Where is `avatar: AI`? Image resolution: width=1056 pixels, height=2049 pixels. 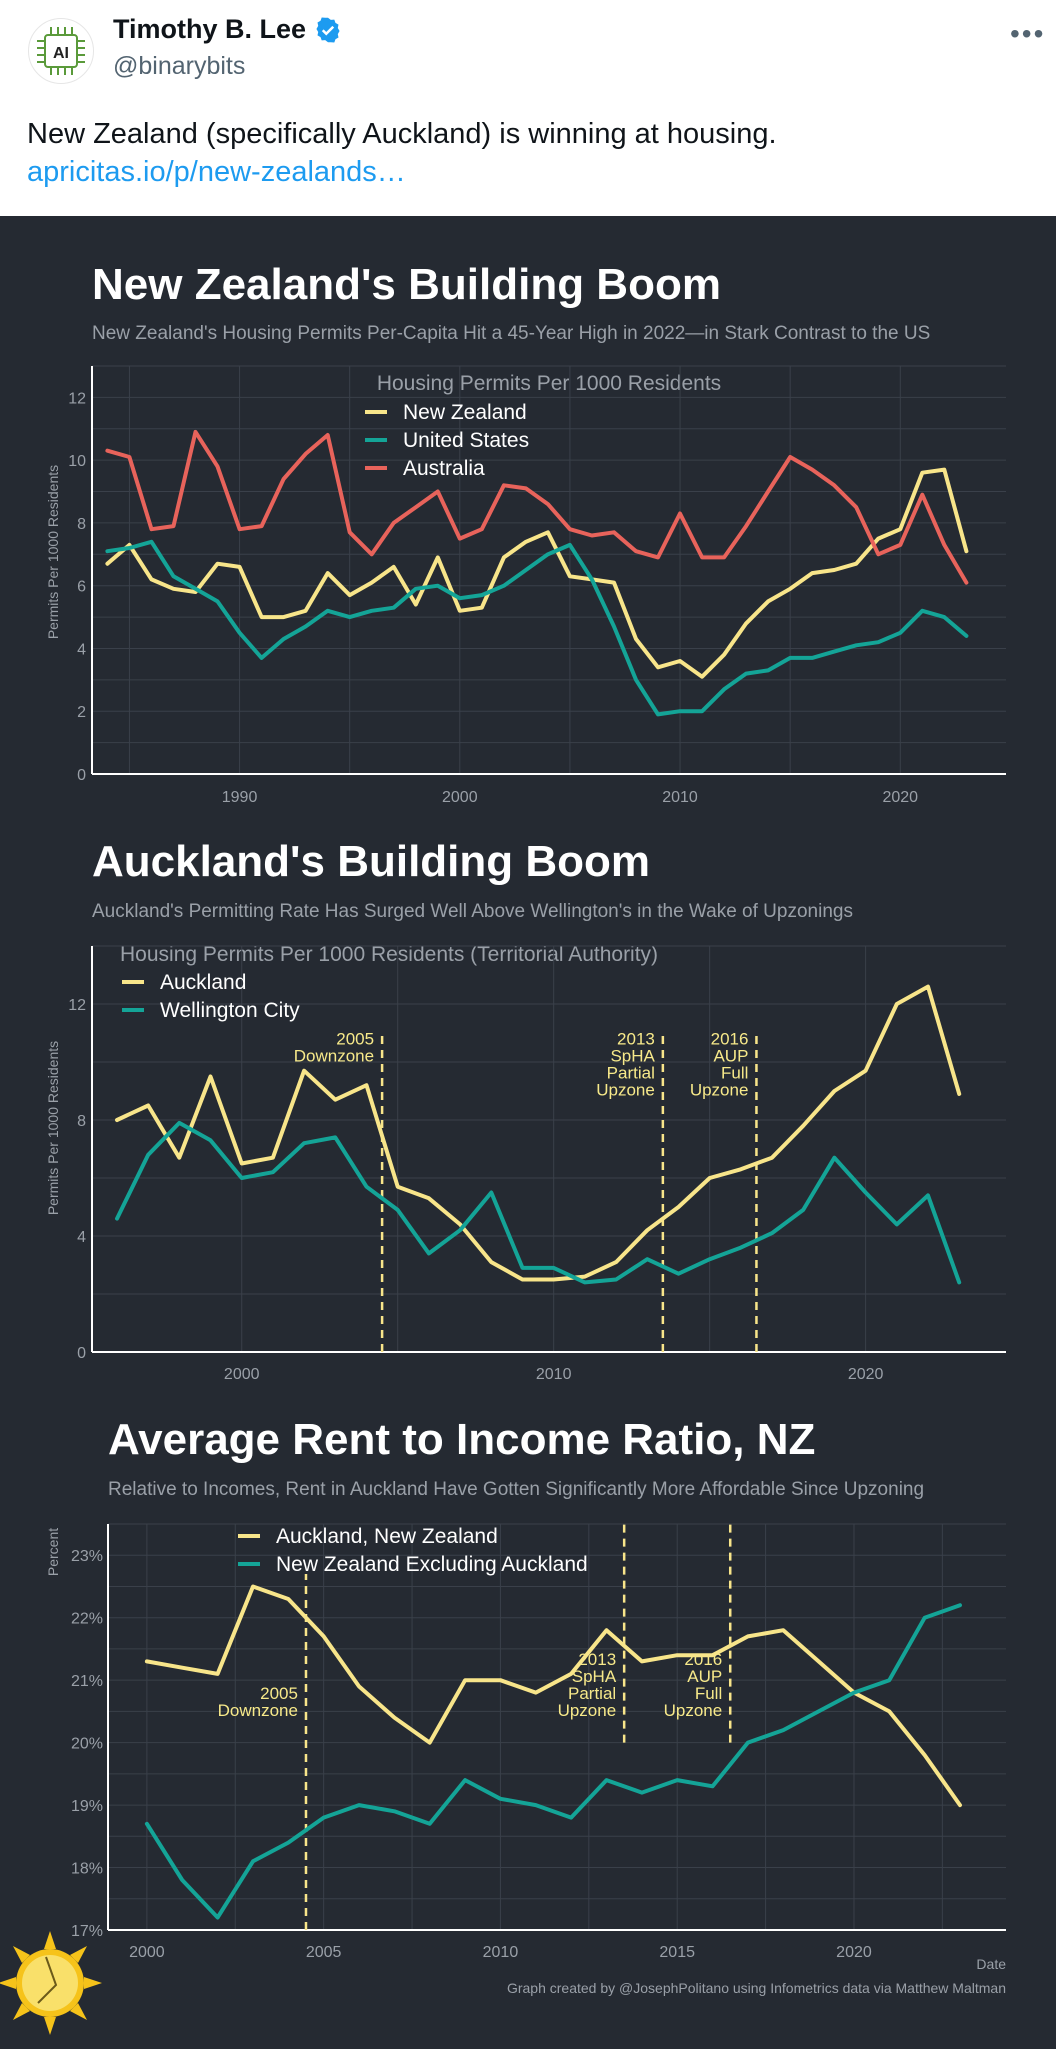 avatar: AI is located at coordinates (61, 51).